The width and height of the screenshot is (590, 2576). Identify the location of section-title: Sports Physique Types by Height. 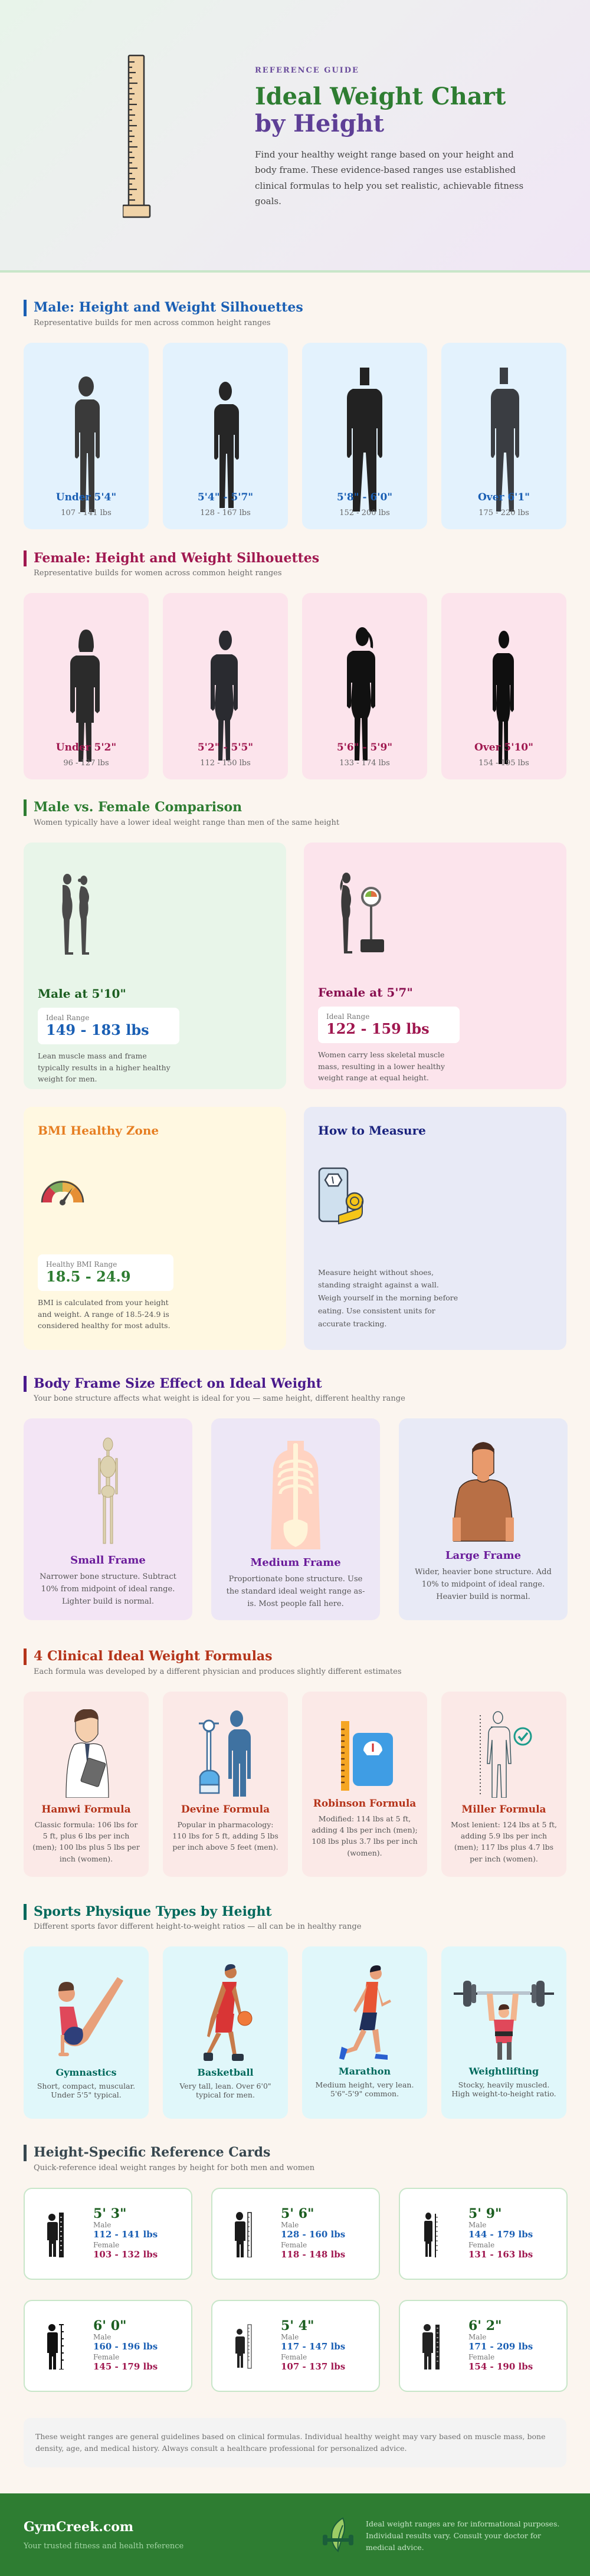
(153, 1911).